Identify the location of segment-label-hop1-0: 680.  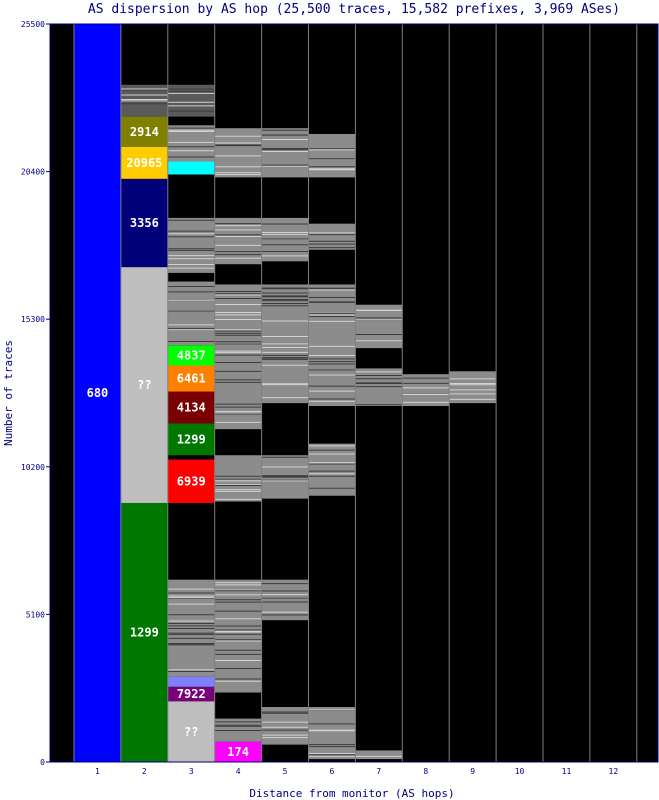
(98, 393).